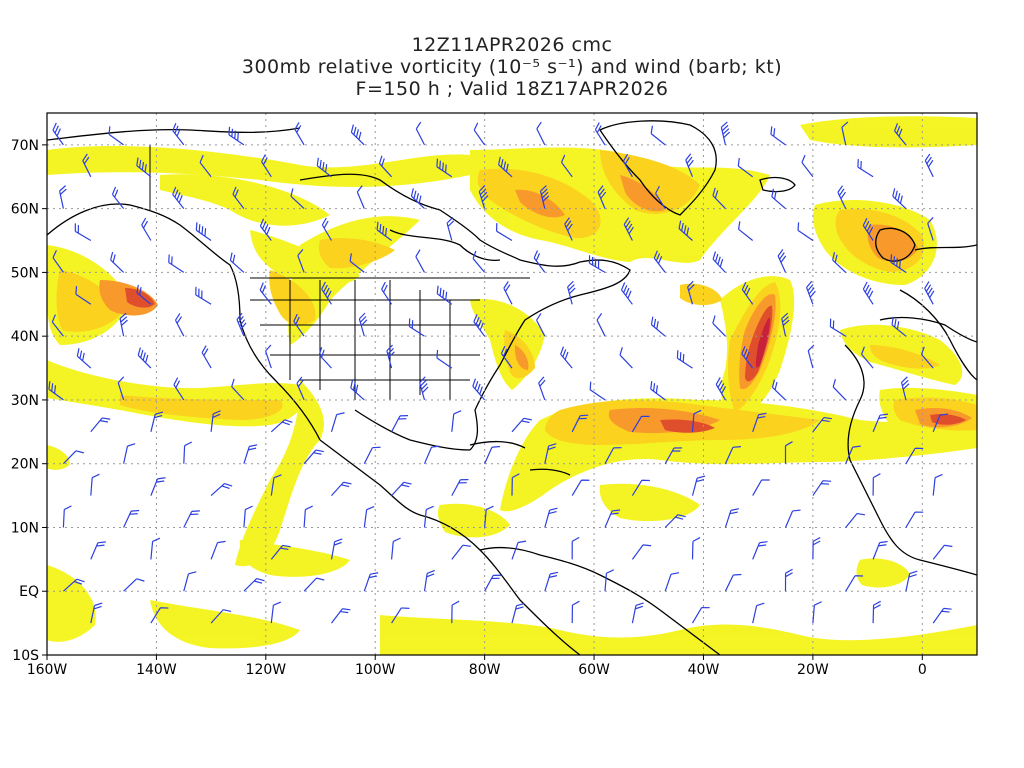  Describe the element at coordinates (477, 666) in the screenshot. I see `x-axis-ticks: 160W 140W 120W 100W 80W 60W 40W 20W 0` at that location.